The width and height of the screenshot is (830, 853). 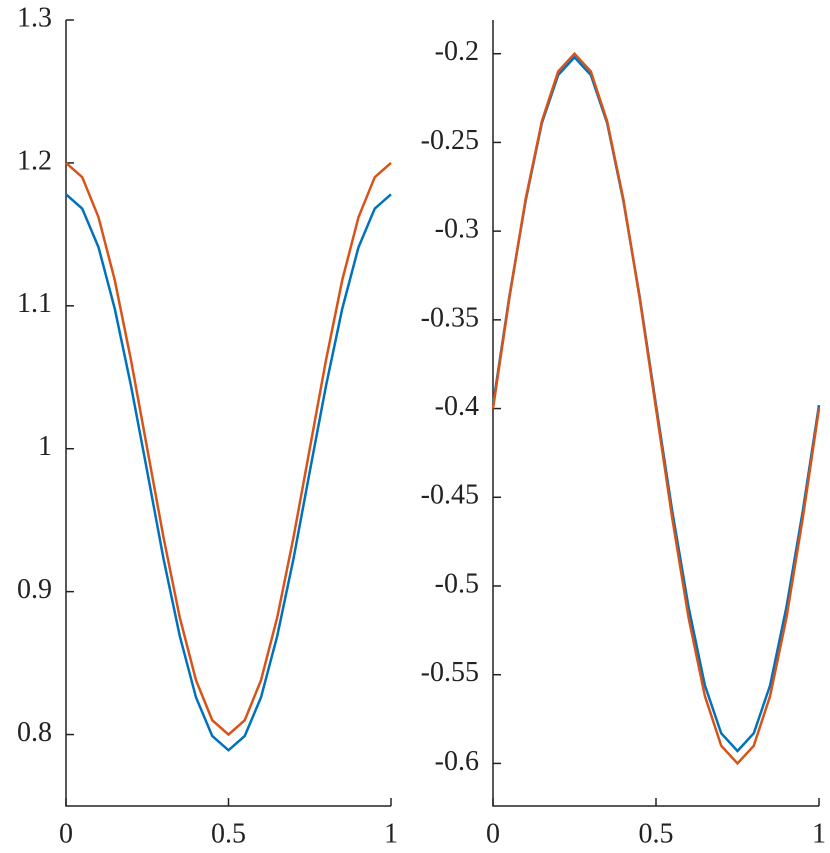 What do you see at coordinates (457, 583) in the screenshot?
I see `y-tick-label: -0.5` at bounding box center [457, 583].